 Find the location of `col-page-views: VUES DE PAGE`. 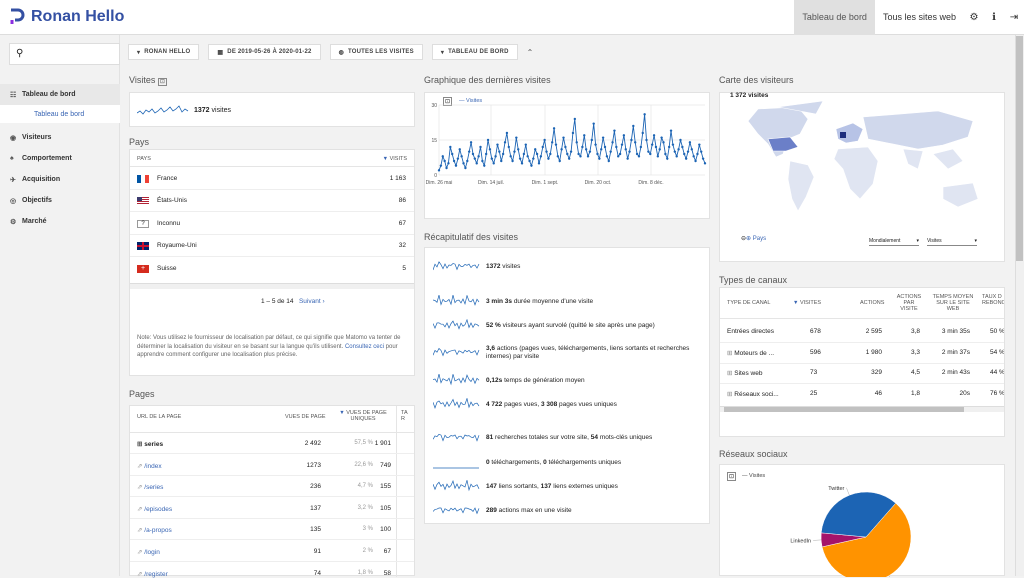

col-page-views: VUES DE PAGE is located at coordinates (305, 417).